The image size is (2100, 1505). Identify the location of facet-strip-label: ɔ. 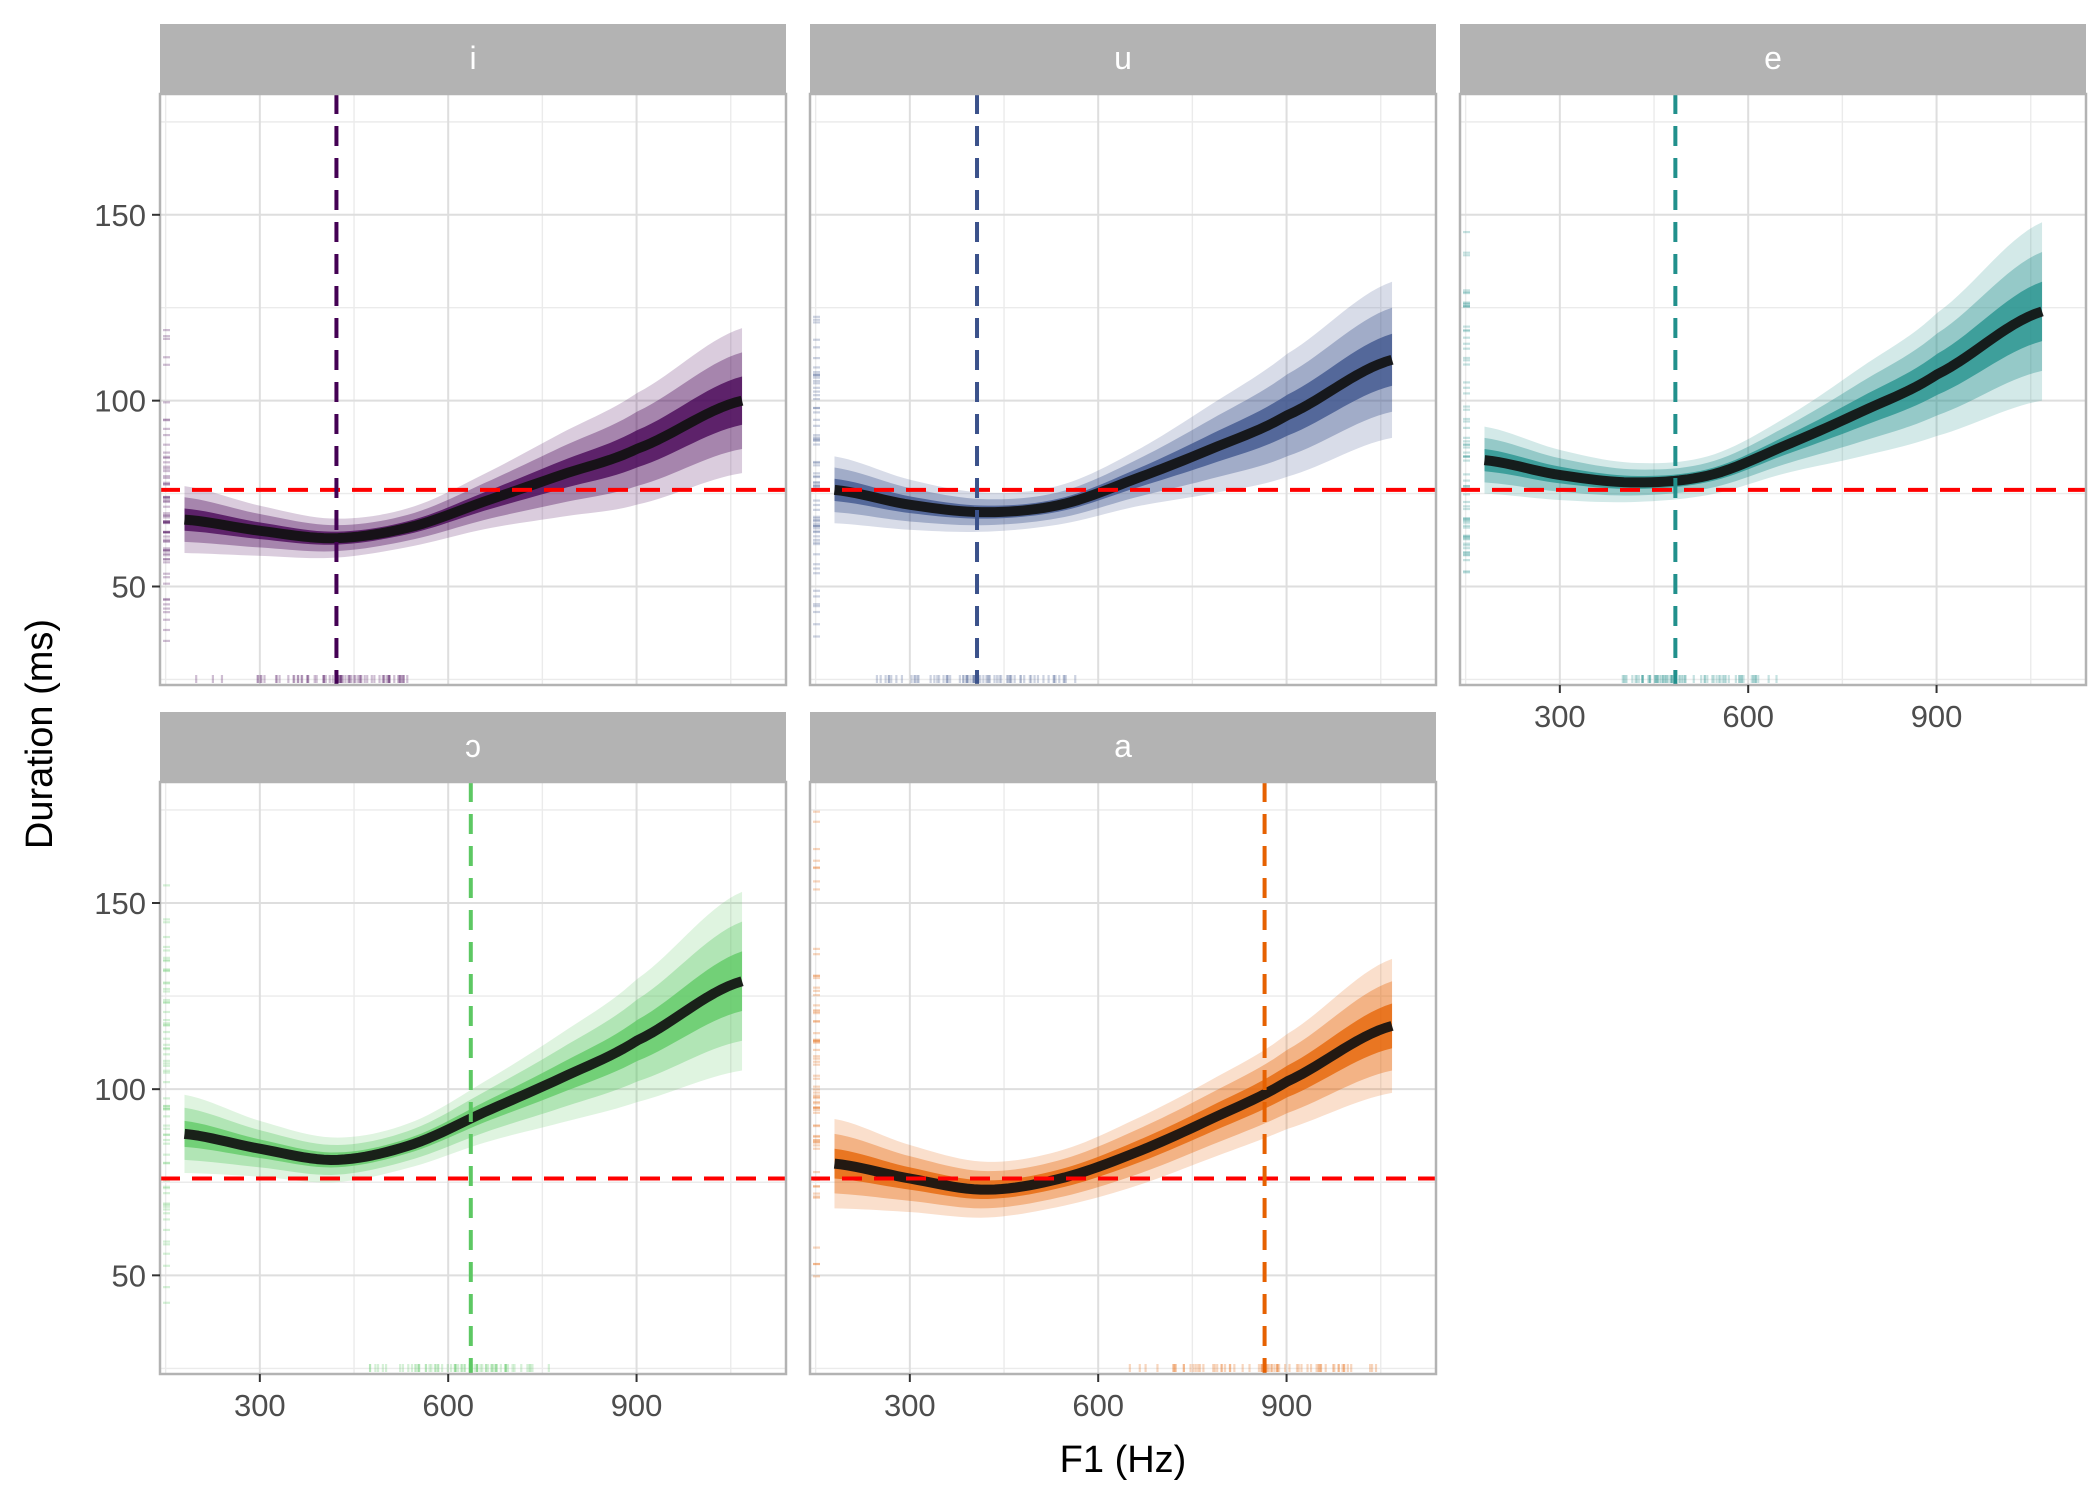
(473, 746).